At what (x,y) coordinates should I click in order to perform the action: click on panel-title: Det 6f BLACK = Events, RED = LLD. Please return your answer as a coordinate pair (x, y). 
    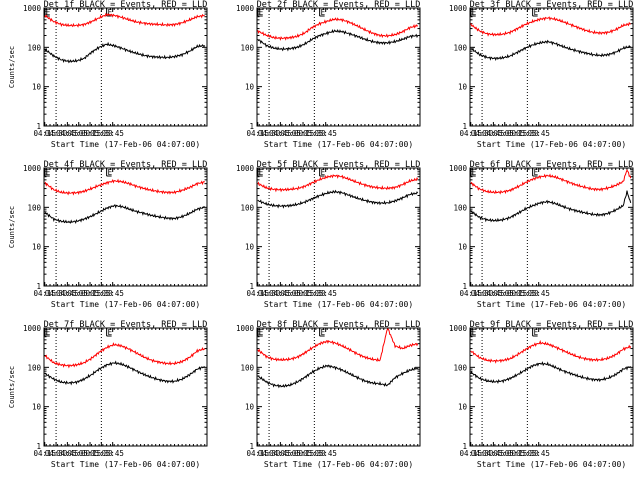
    Looking at the image, I should click on (552, 165).